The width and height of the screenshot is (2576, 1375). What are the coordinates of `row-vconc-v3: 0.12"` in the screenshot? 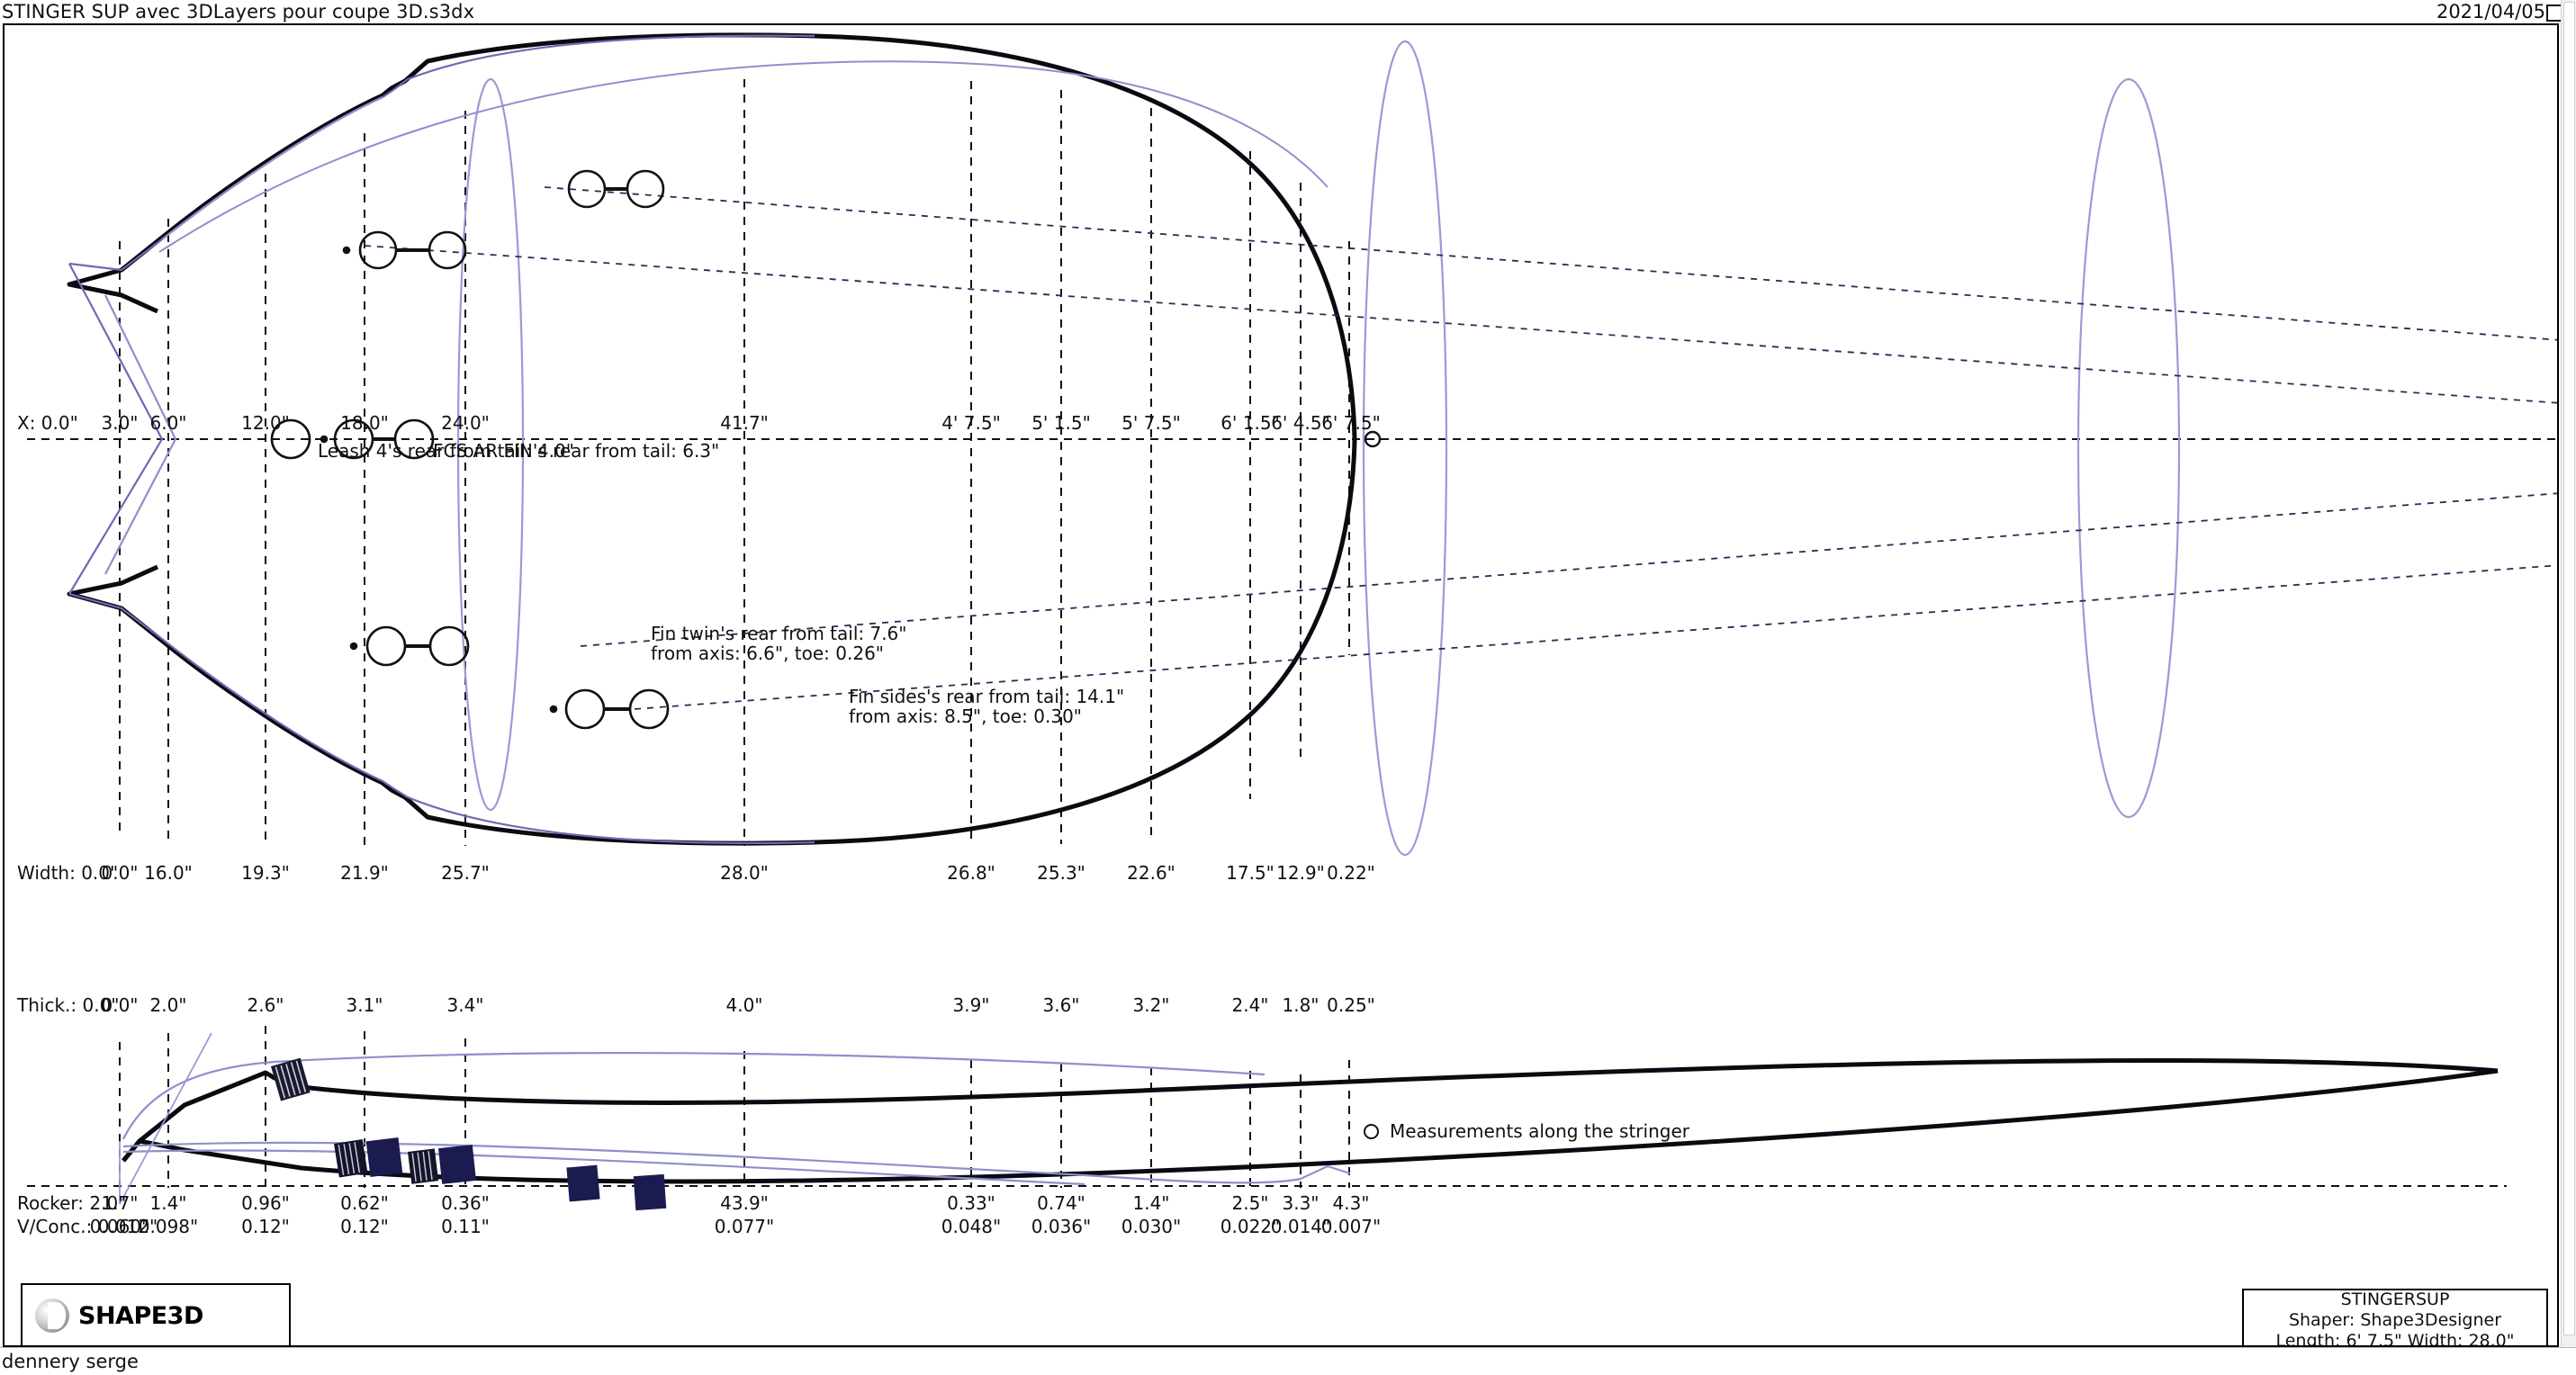 It's located at (364, 1226).